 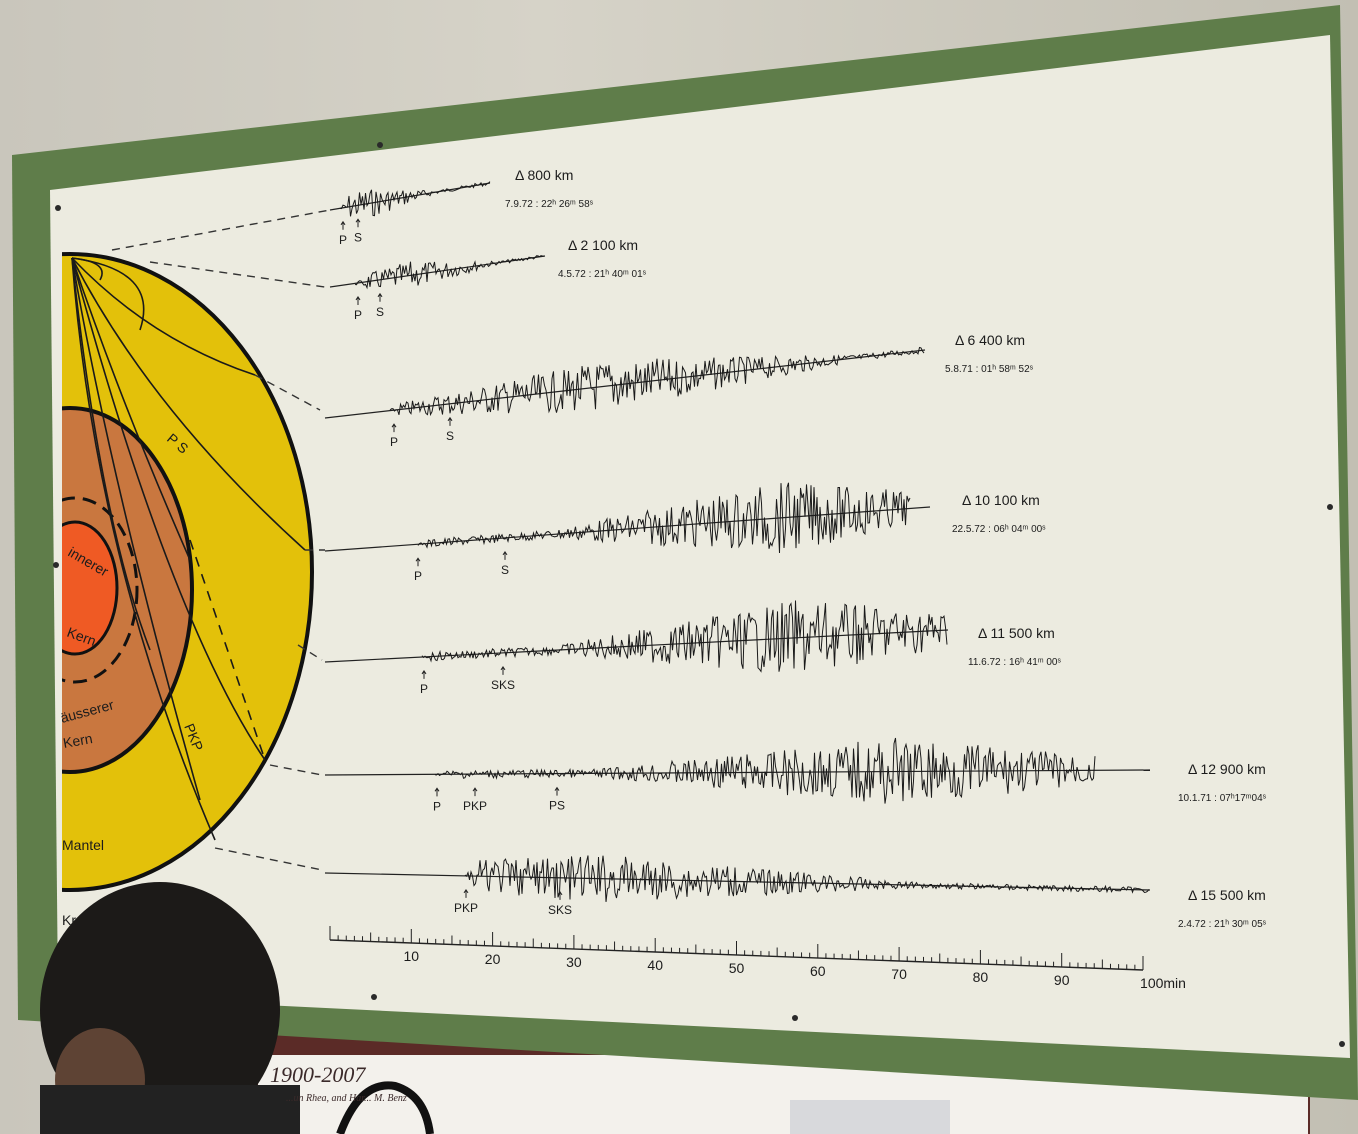 What do you see at coordinates (544, 175) in the screenshot?
I see `trace-distance: Δ 800 km` at bounding box center [544, 175].